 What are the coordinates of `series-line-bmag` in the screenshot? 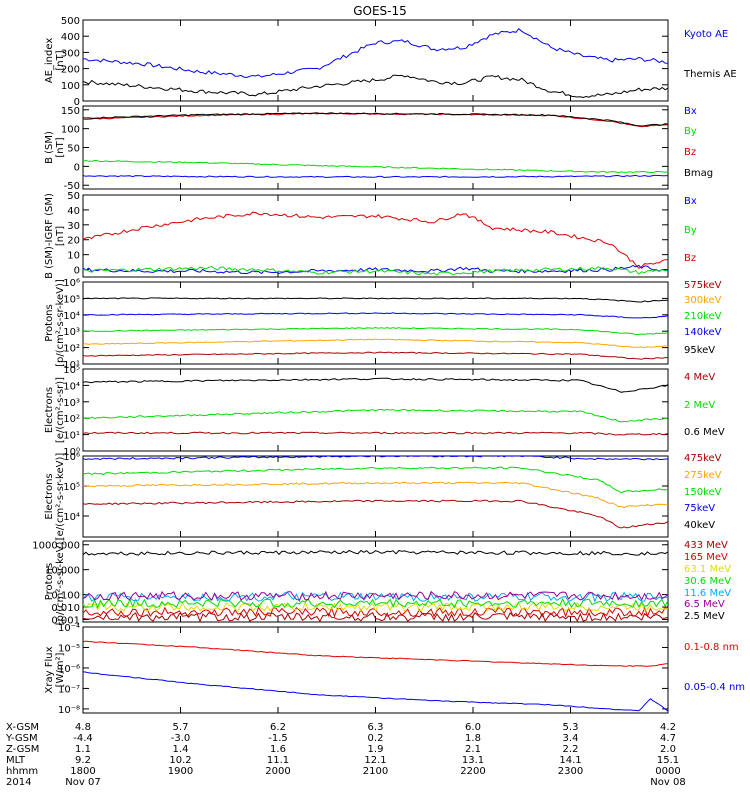 It's located at (375, 119).